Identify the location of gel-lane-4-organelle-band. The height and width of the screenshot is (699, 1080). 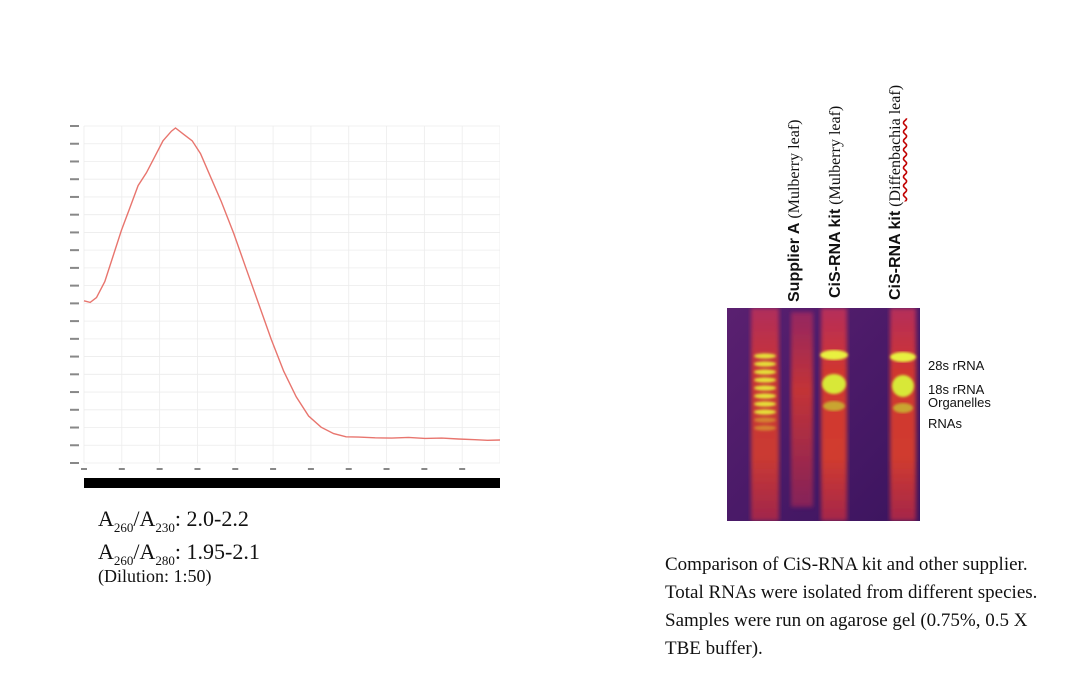
(903, 408).